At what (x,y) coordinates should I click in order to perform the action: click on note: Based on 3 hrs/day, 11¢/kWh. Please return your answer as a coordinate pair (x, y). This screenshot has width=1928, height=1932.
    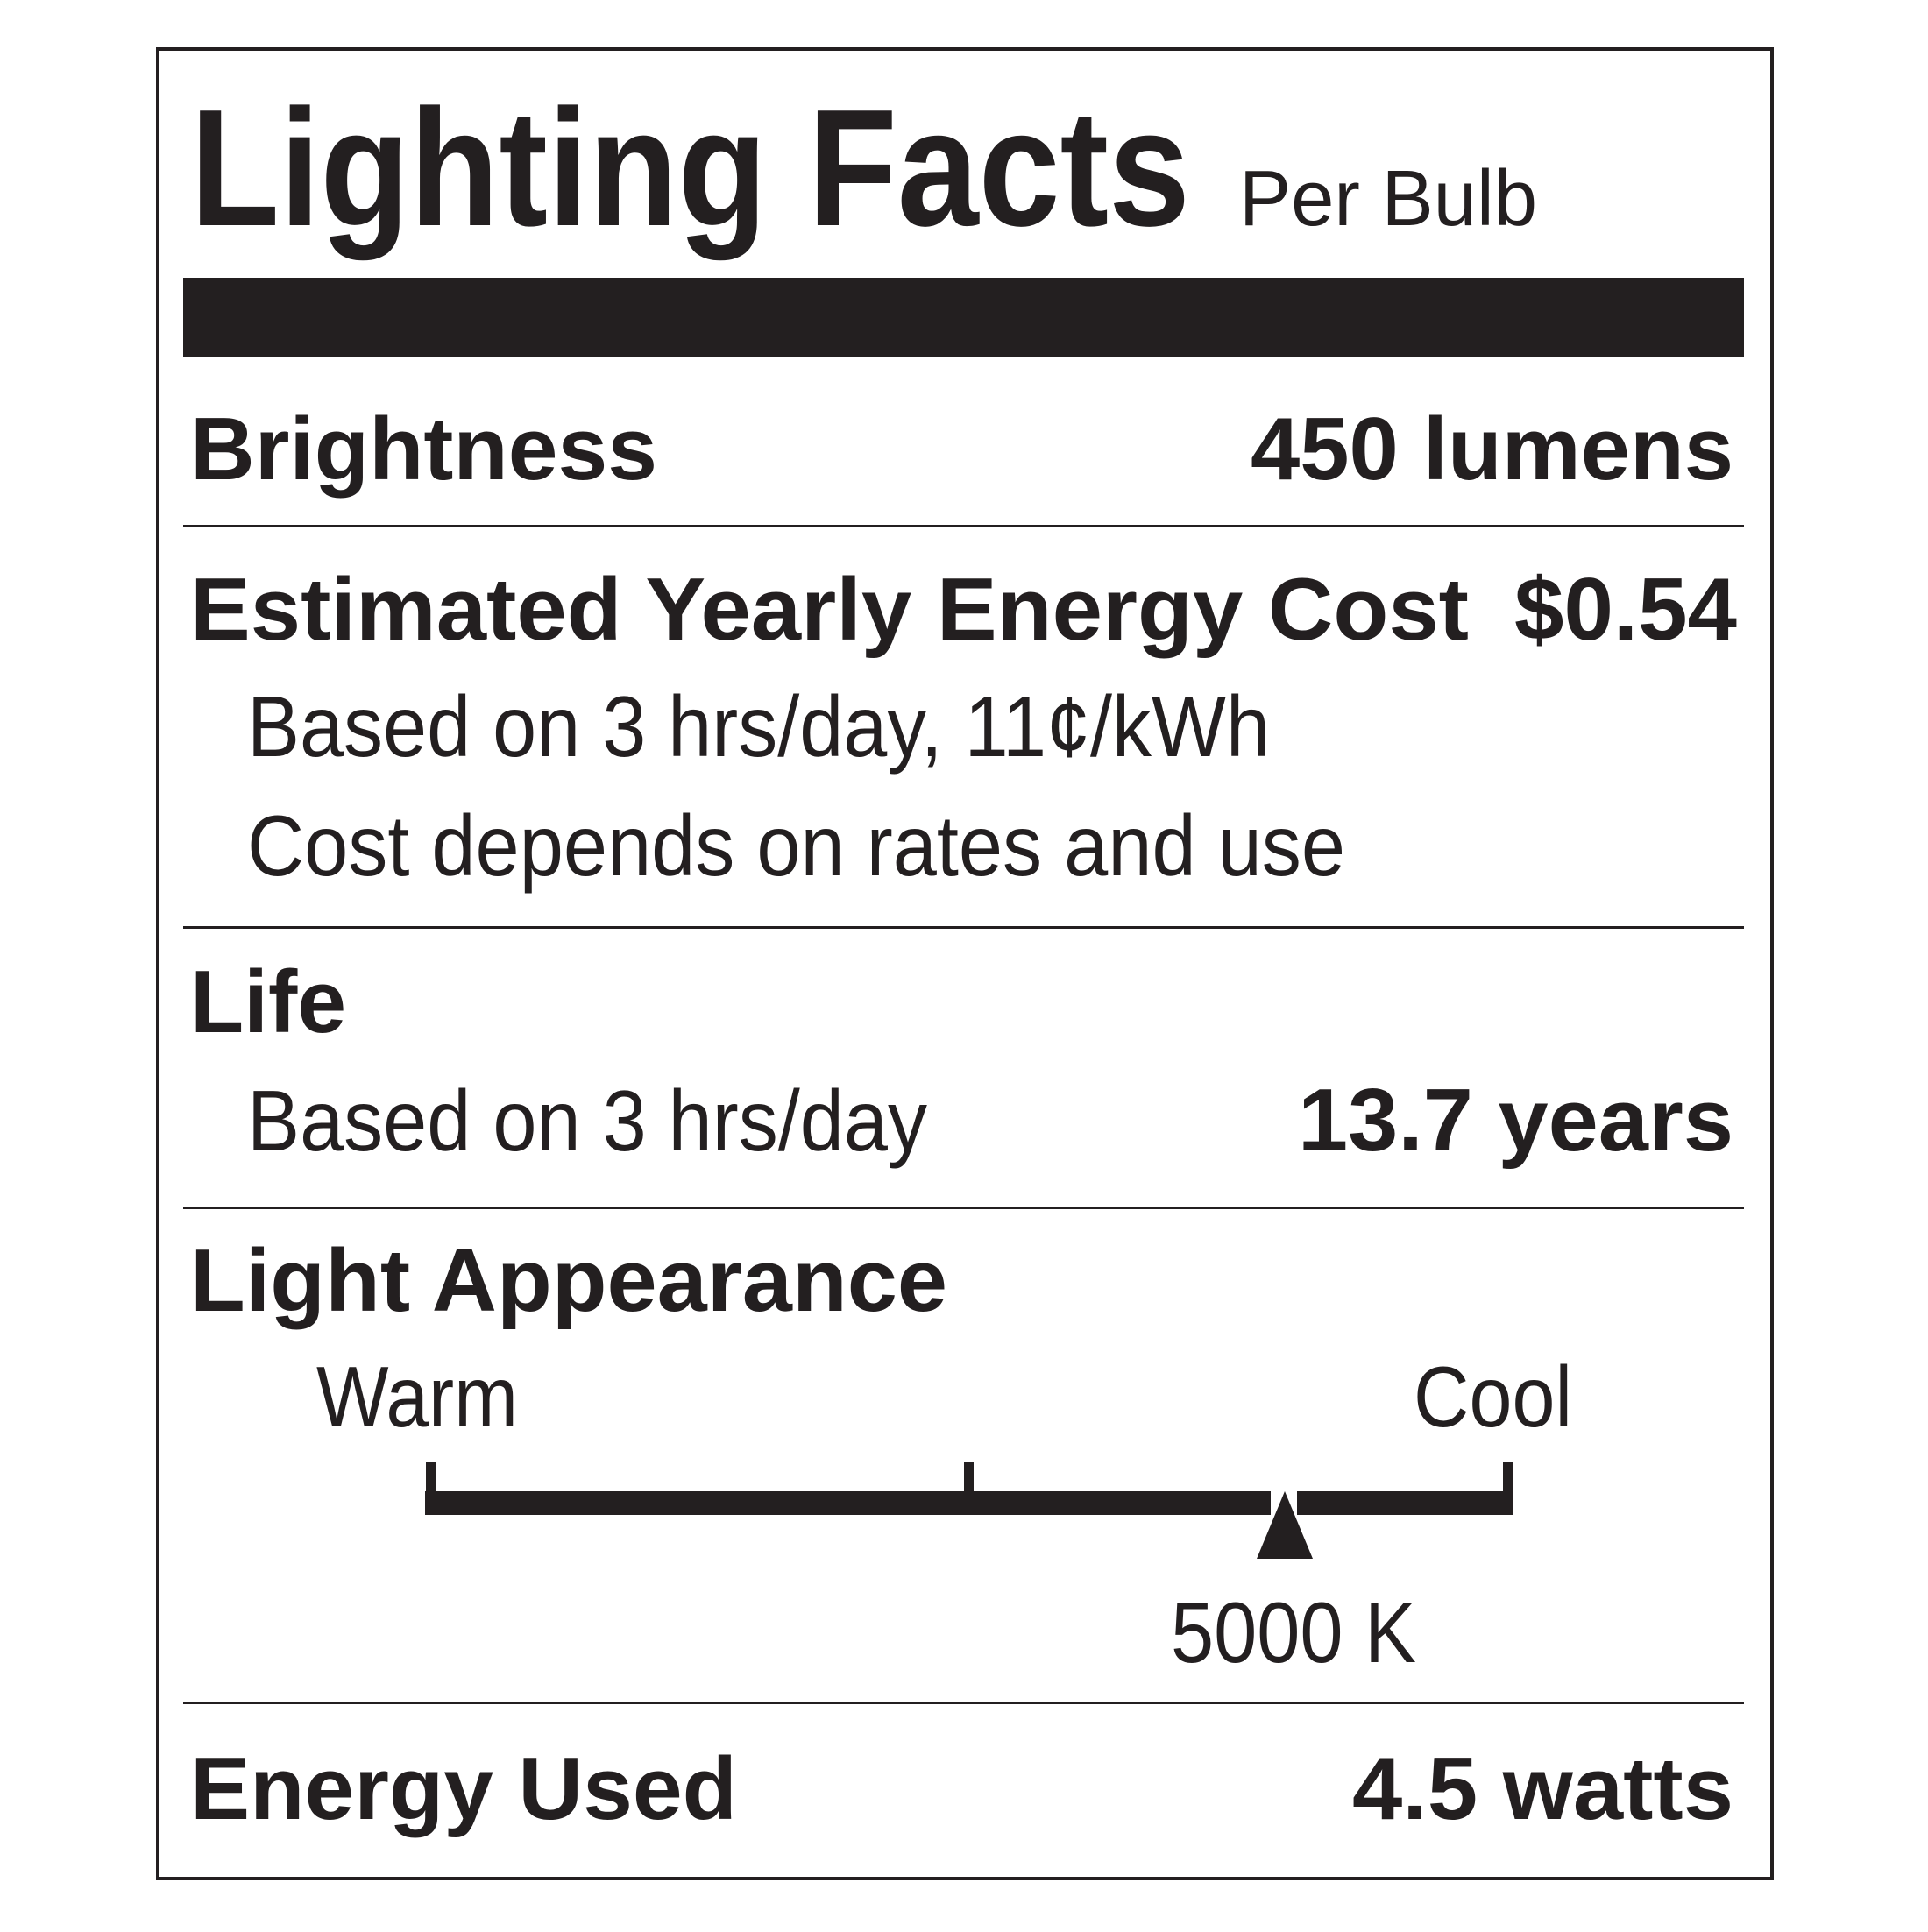
    Looking at the image, I should click on (758, 726).